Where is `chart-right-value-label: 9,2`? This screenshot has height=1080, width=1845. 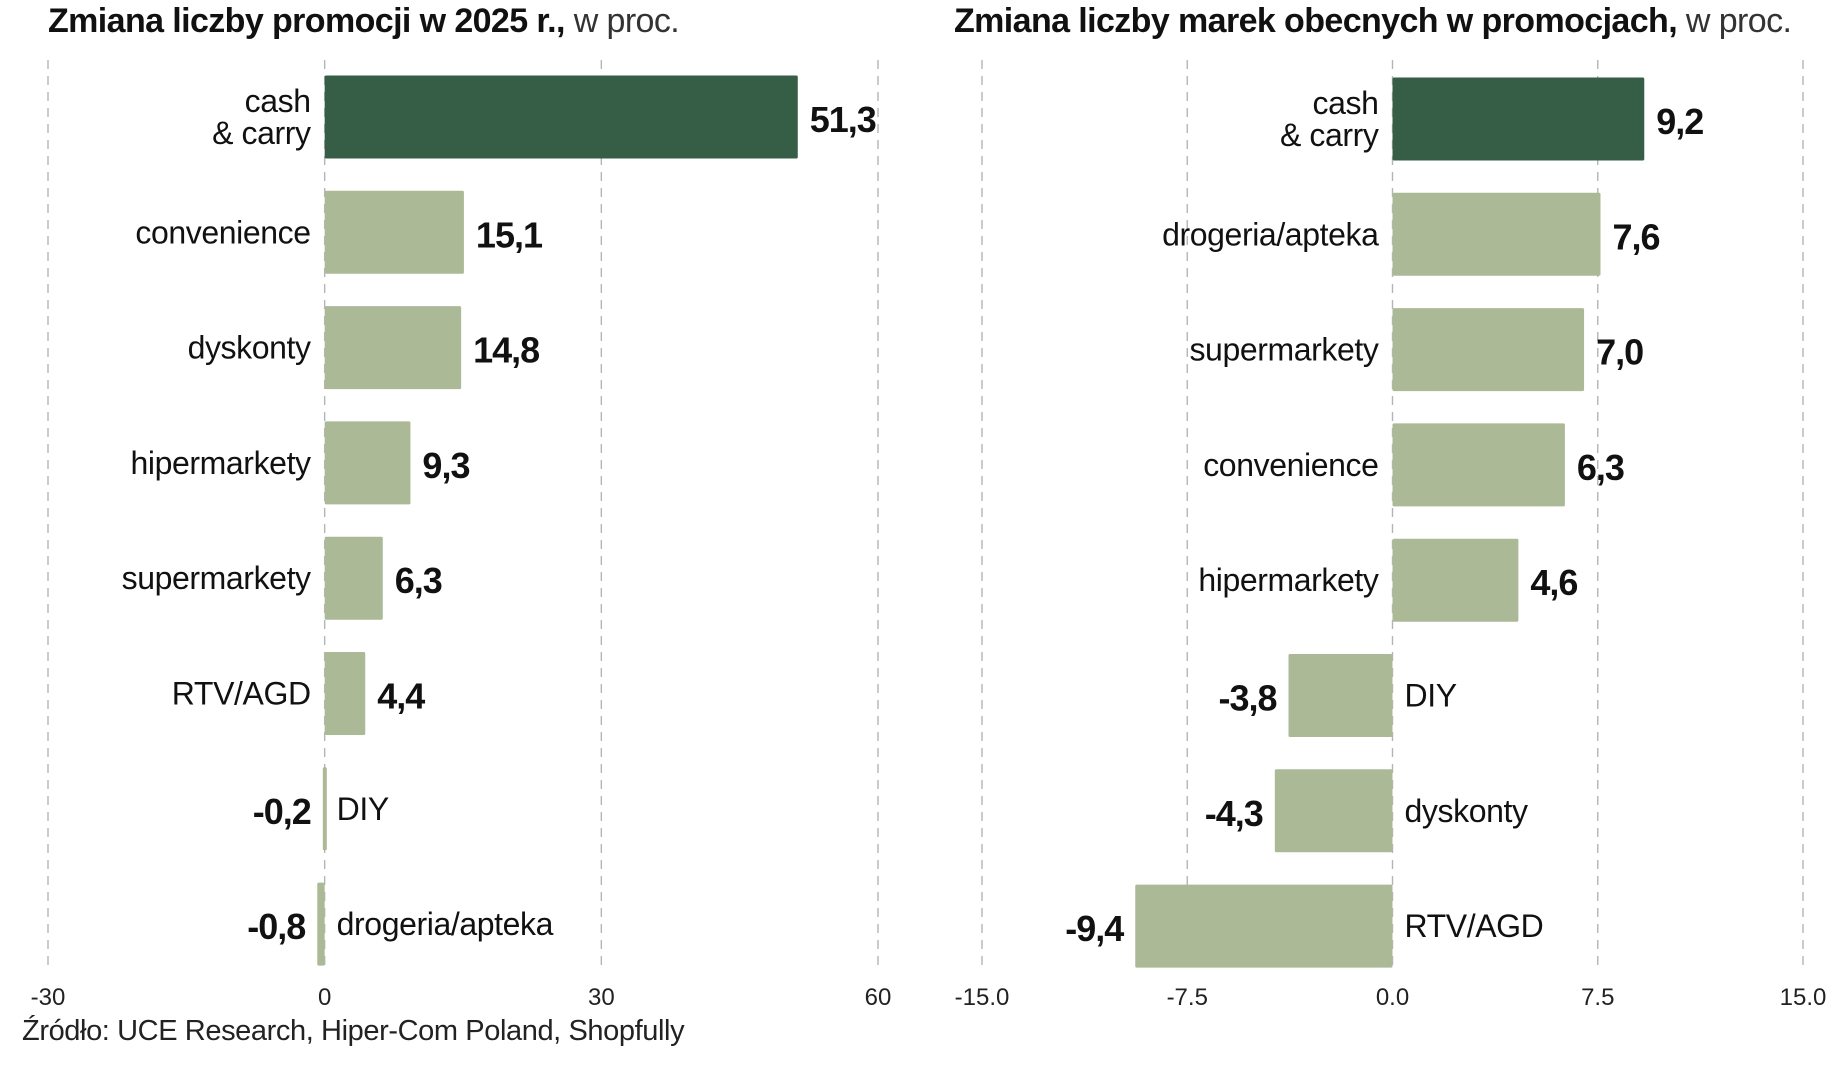
chart-right-value-label: 9,2 is located at coordinates (1679, 121).